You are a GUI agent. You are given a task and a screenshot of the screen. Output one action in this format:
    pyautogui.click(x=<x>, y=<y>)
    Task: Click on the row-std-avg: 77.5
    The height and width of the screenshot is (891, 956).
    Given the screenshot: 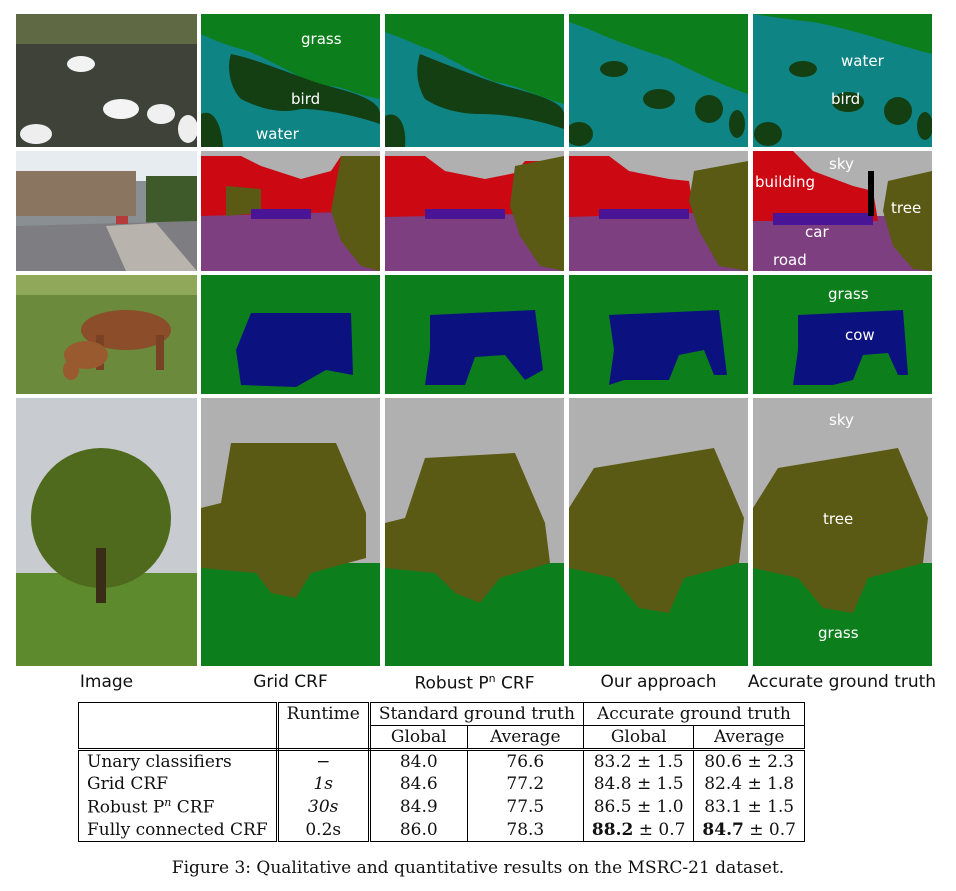 What is the action you would take?
    pyautogui.click(x=525, y=807)
    